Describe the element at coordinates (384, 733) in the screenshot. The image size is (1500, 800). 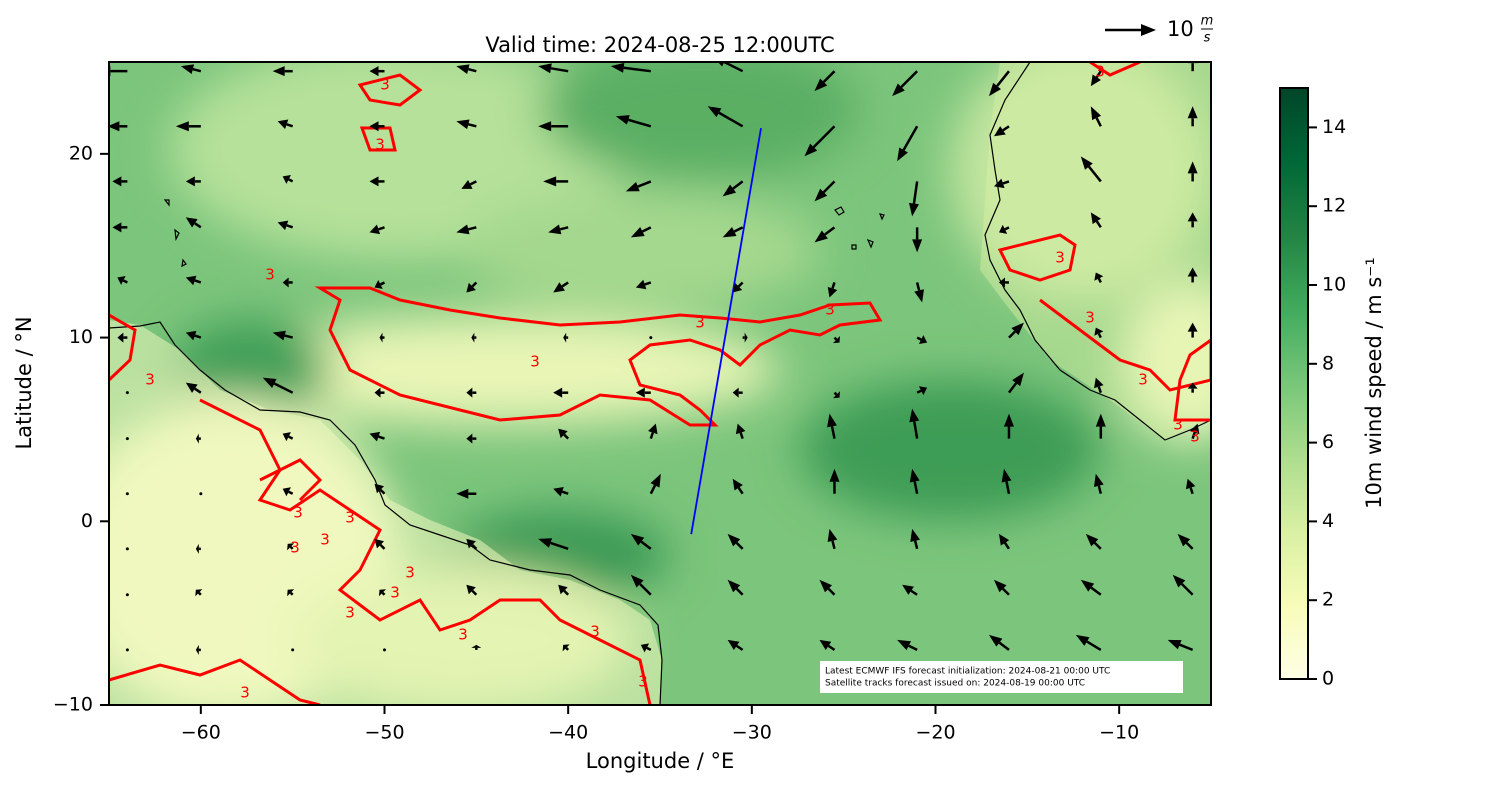
I see `x-tick-label: −50` at that location.